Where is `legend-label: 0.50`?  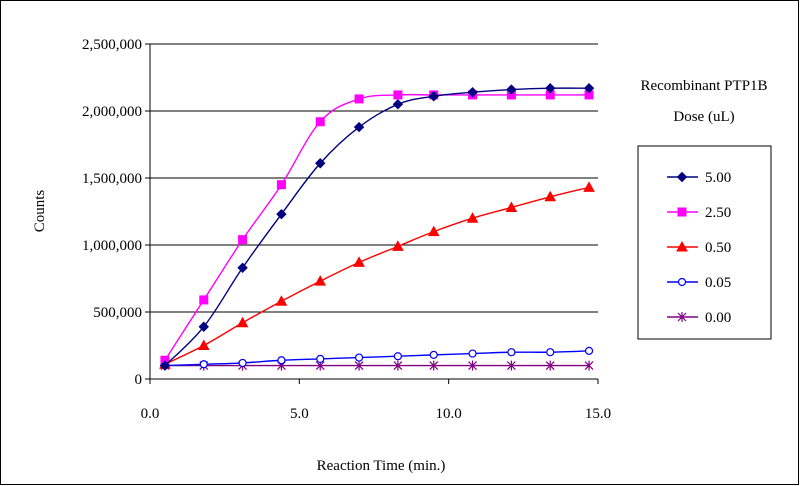
legend-label: 0.50 is located at coordinates (718, 248).